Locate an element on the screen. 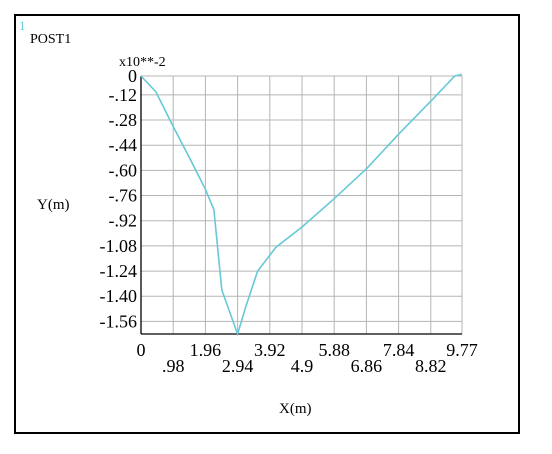  y-tick-label: -.44 is located at coordinates (123, 145).